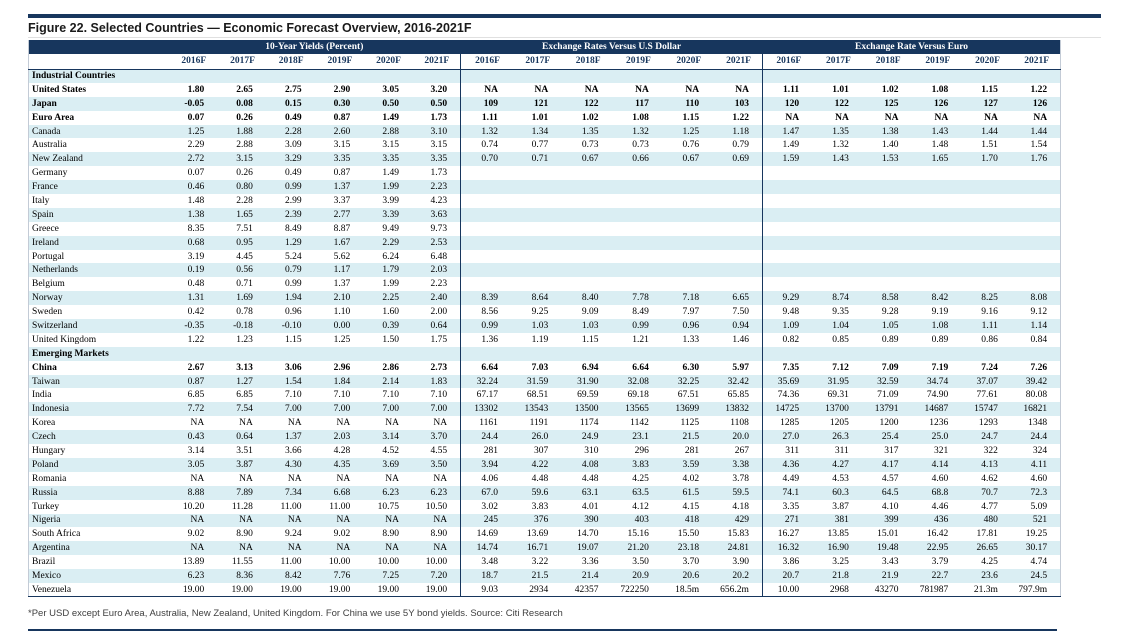  I want to click on value-cell: 1.83, so click(436, 381).